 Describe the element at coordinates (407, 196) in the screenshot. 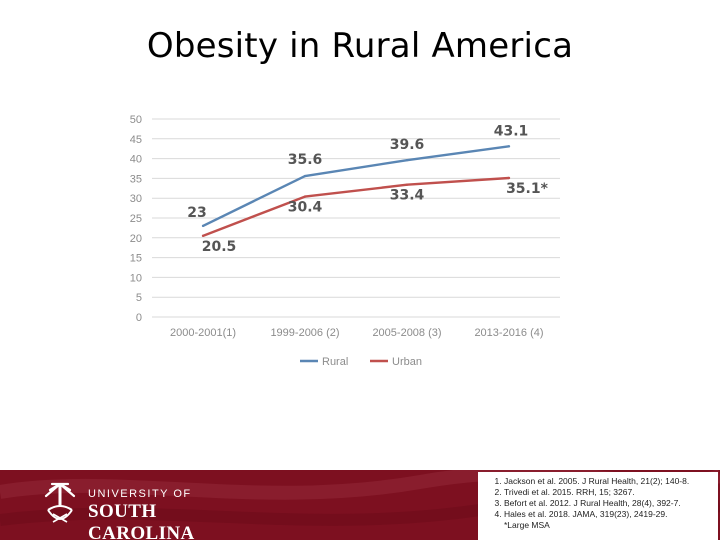

I see `urban-data-label-3: 33.4` at that location.